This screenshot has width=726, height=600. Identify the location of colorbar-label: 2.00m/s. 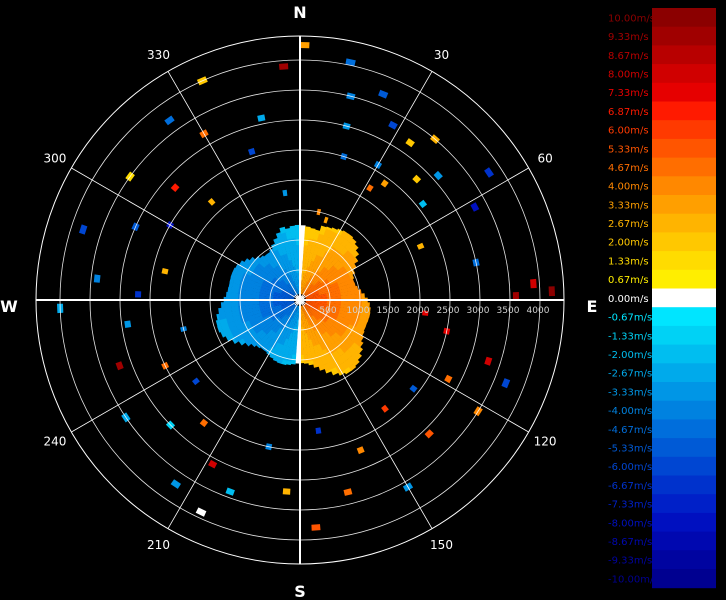
(628, 243).